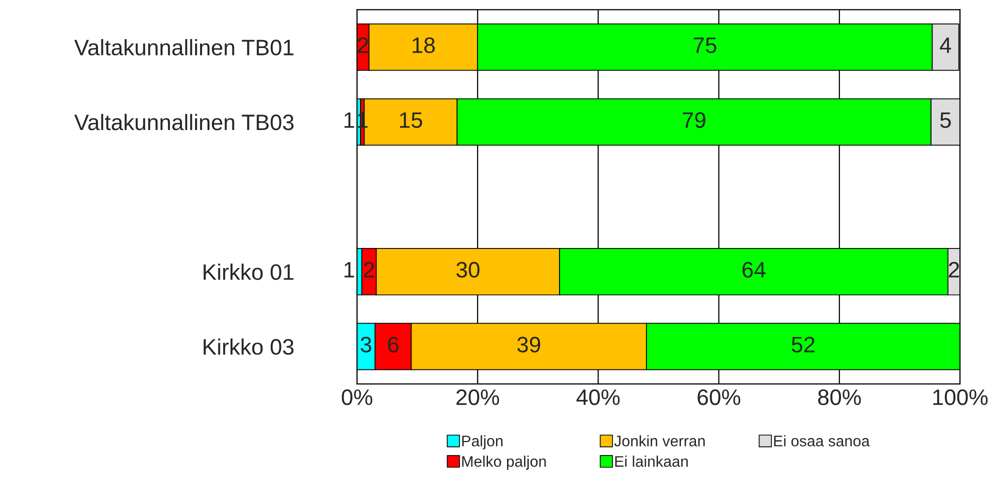  I want to click on legend-label: Jonkin verran, so click(659, 440).